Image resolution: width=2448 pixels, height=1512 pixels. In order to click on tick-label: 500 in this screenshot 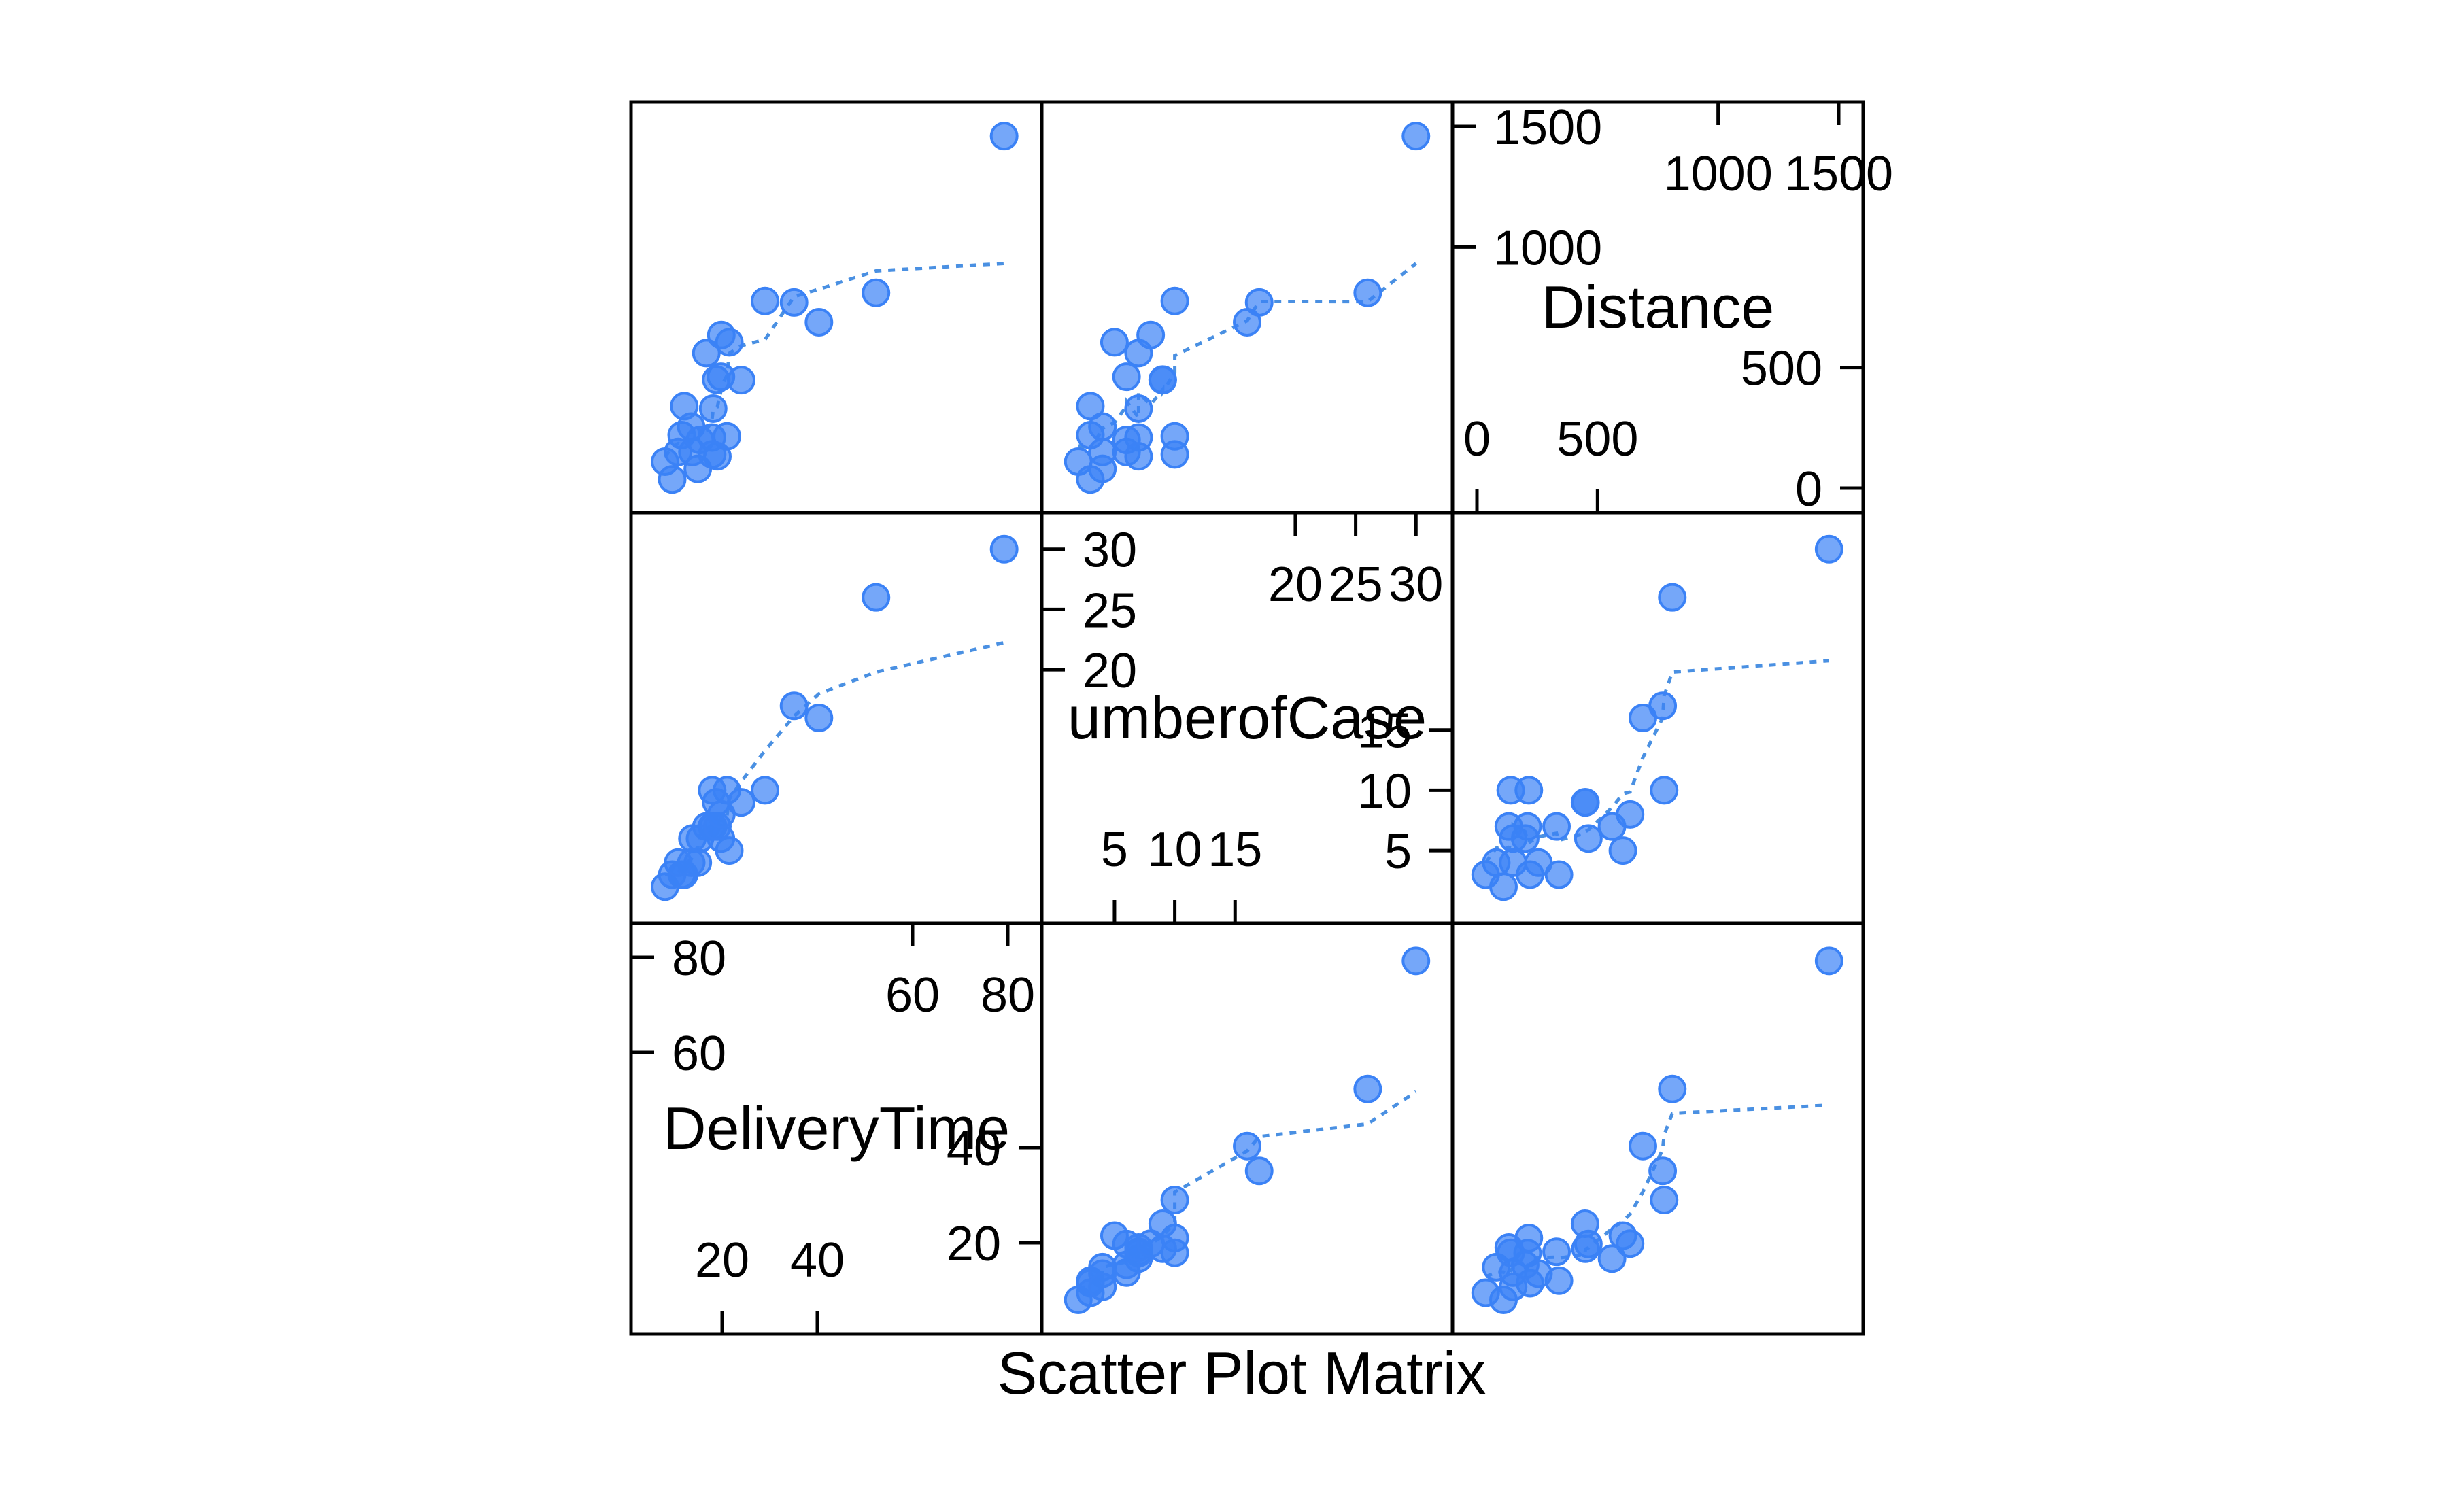, I will do `click(1598, 439)`.